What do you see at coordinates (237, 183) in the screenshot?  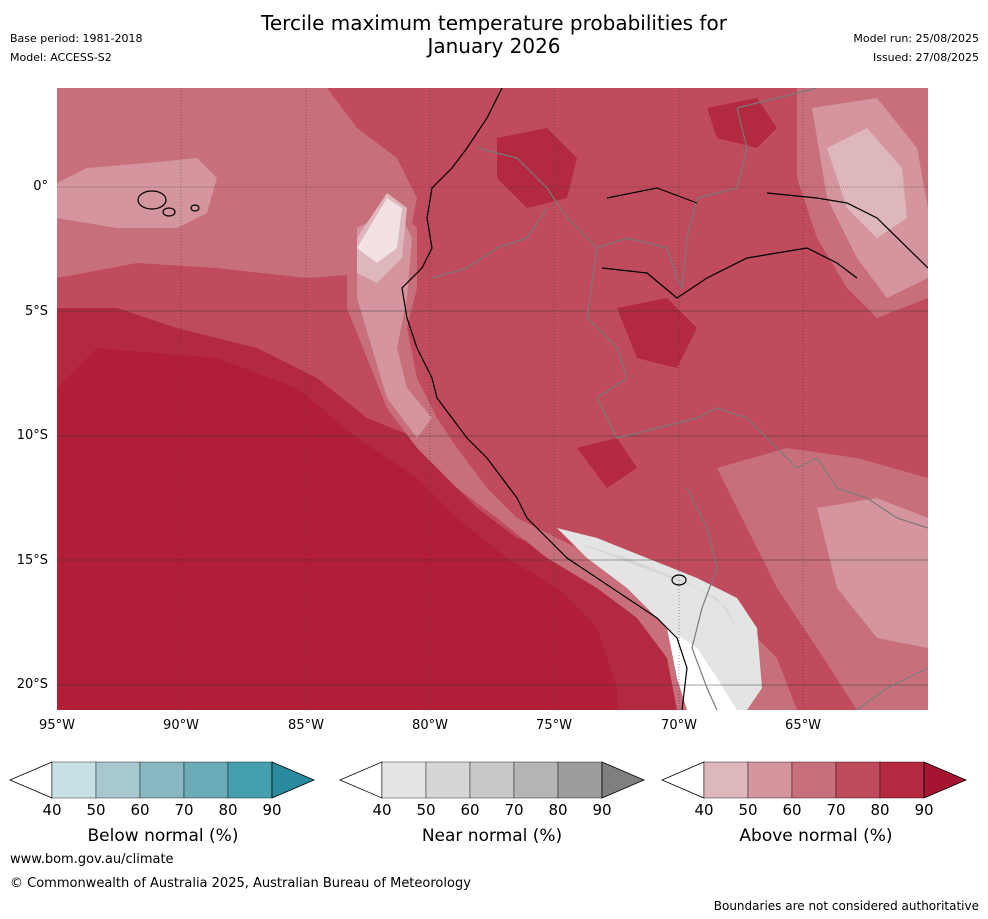 I see `fill-above-60-nw` at bounding box center [237, 183].